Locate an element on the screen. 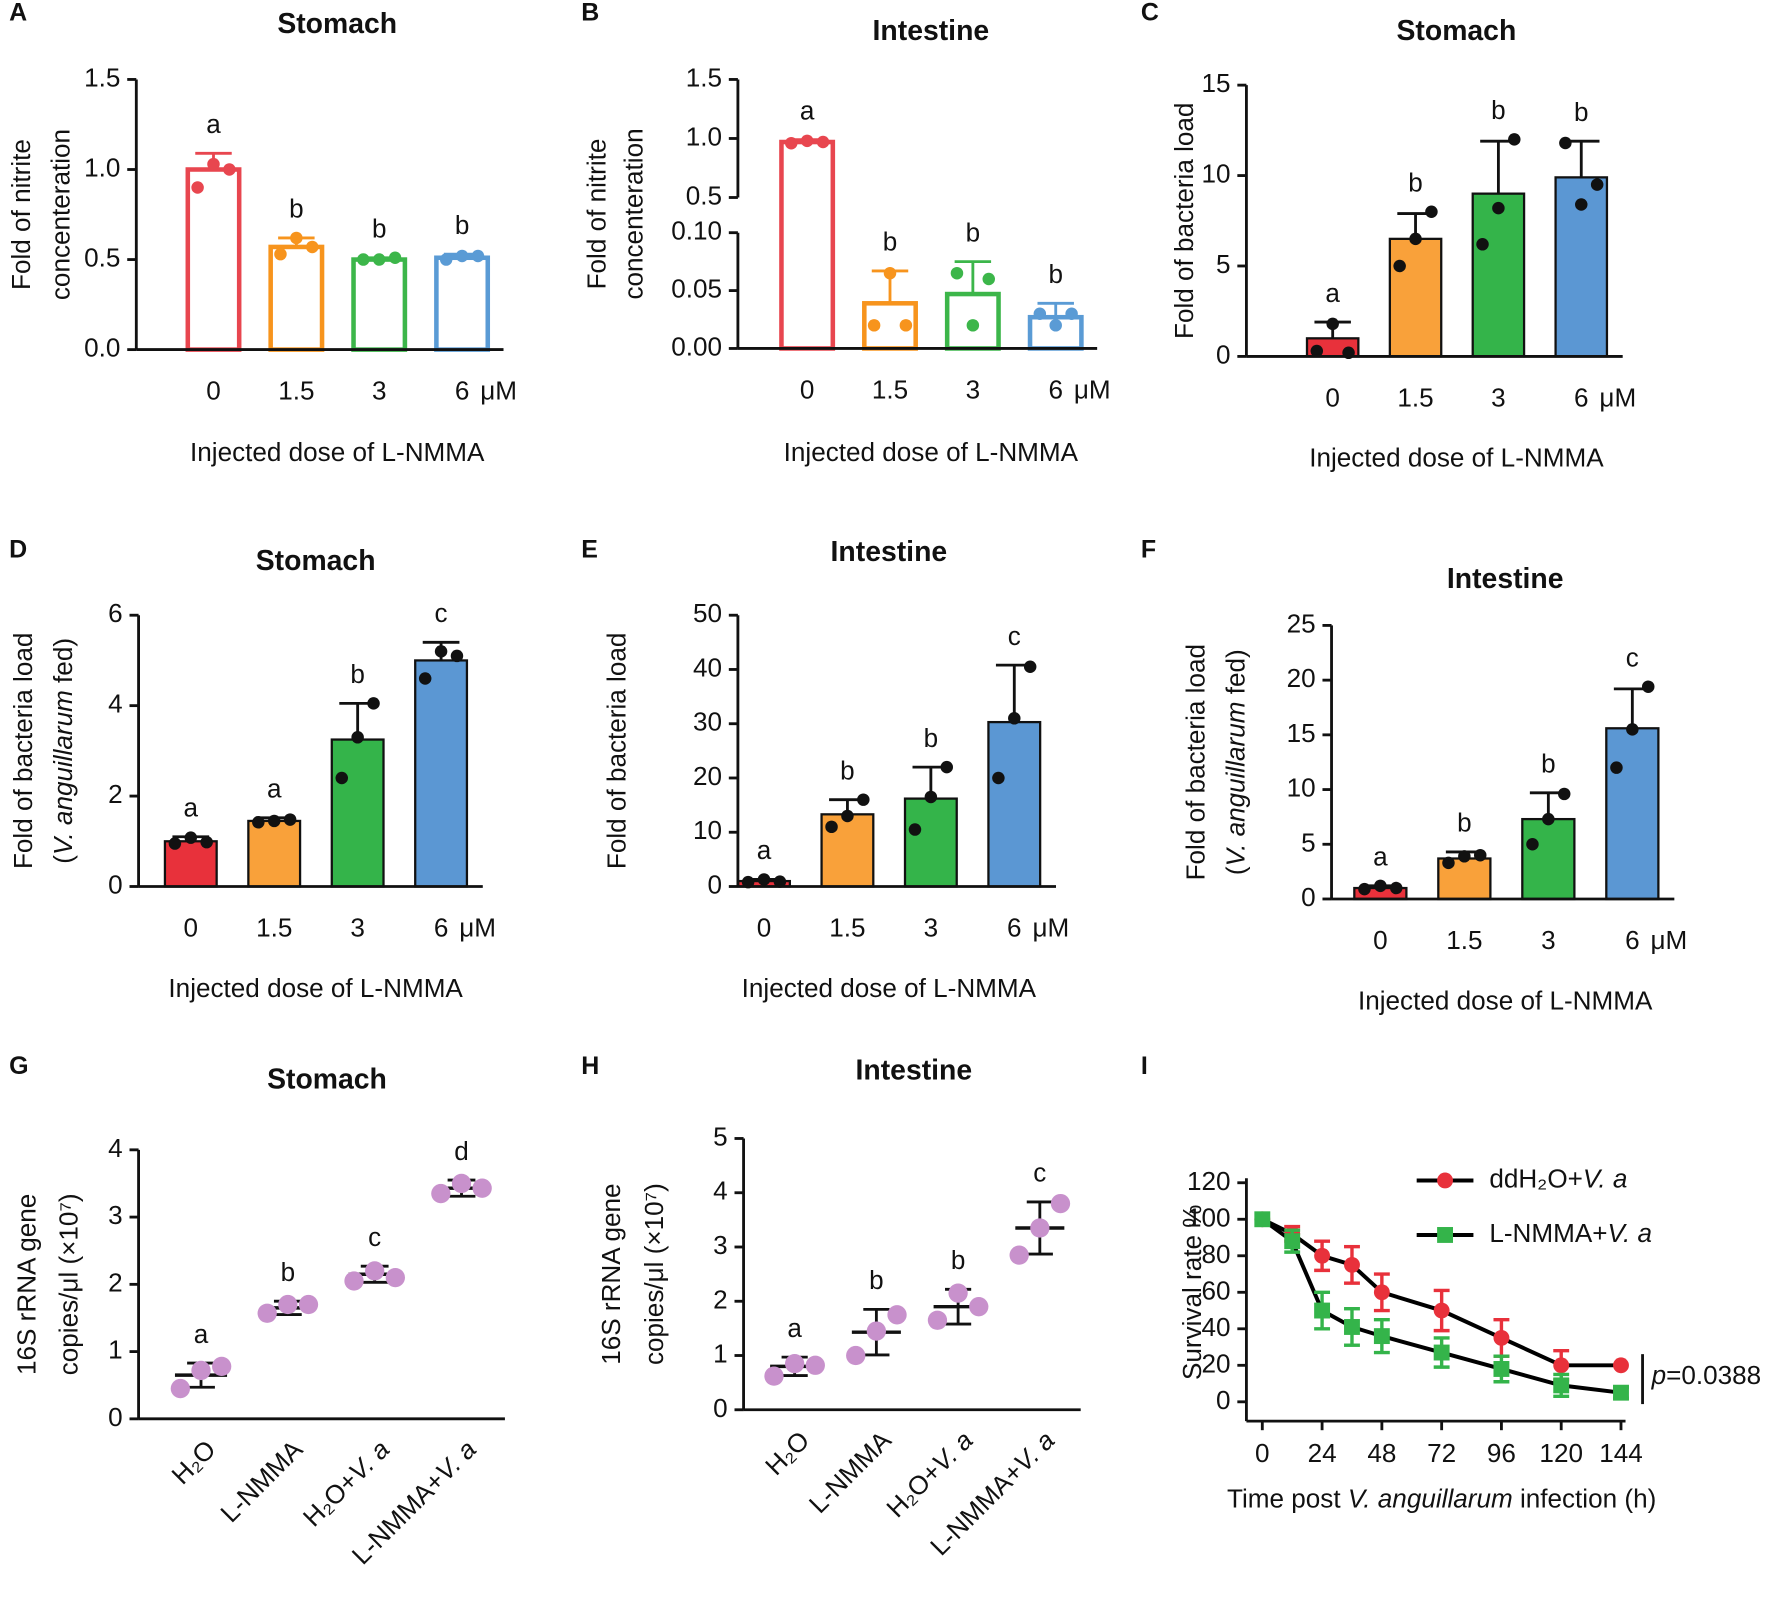 Image resolution: width=1780 pixels, height=1605 pixels. y-tick-label: 1.5 is located at coordinates (704, 77).